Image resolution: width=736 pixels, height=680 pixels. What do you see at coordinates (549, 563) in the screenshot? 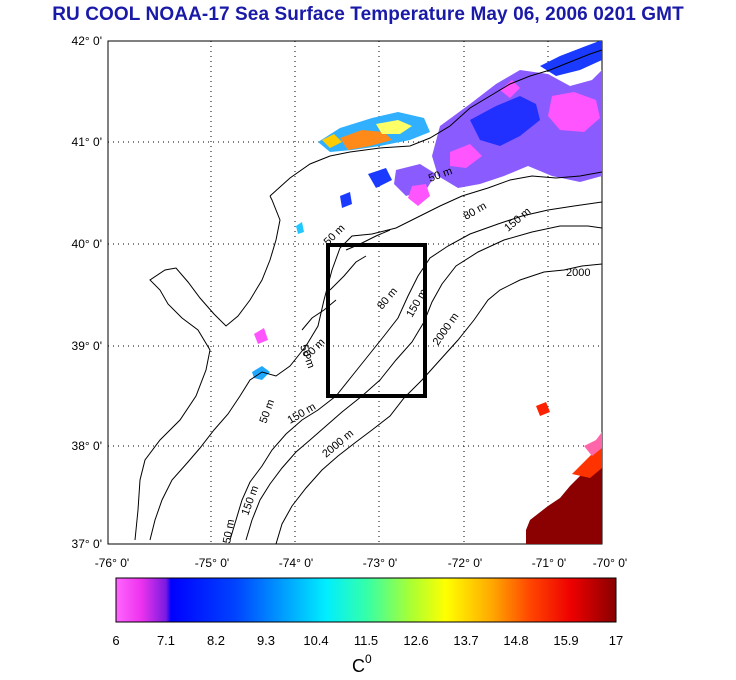
I see `lon-label: -71° 0'` at bounding box center [549, 563].